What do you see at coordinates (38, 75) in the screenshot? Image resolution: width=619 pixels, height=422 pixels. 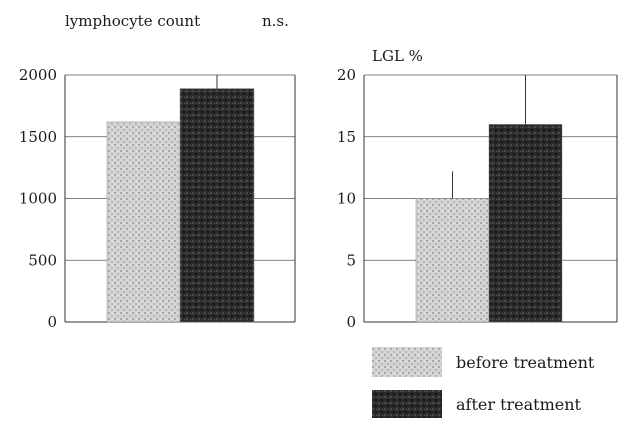 I see `lymphocyte-ytick-label: 2000` at bounding box center [38, 75].